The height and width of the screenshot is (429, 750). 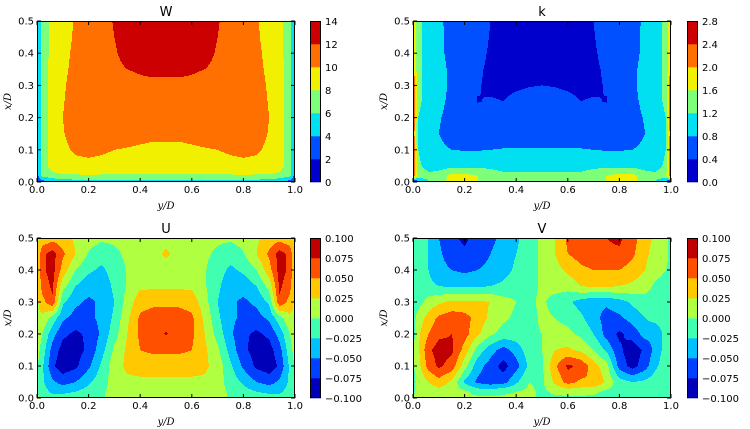 I want to click on x-tick-label: 0.4, so click(x=140, y=190).